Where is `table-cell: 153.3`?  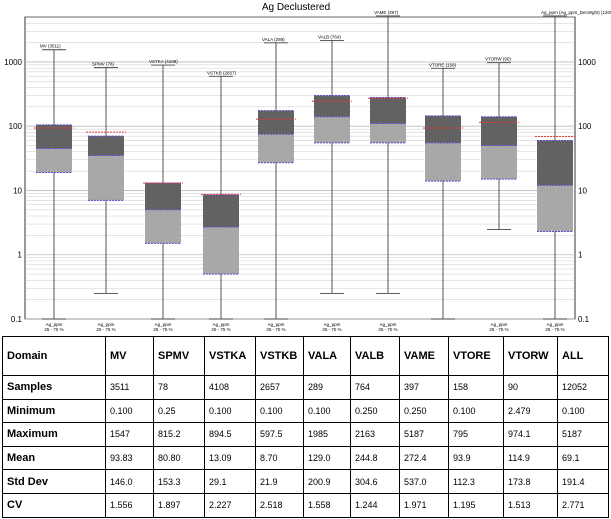
table-cell: 153.3 is located at coordinates (179, 481).